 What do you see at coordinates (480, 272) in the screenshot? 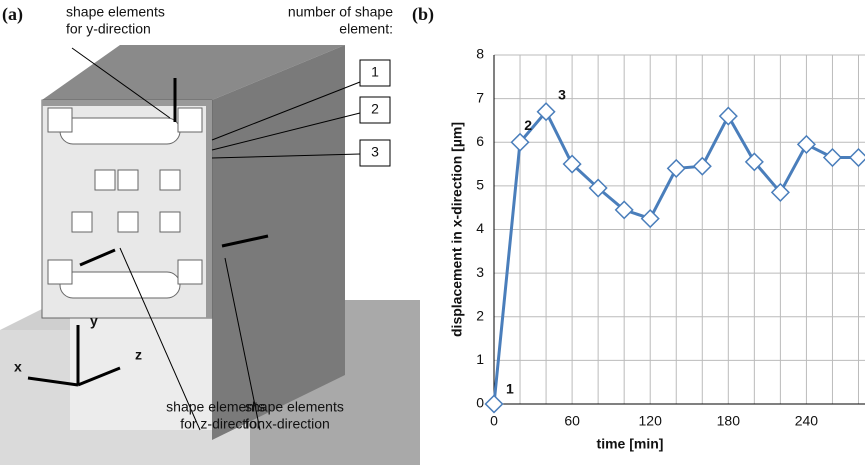
I see `y-tick-label: 3` at bounding box center [480, 272].